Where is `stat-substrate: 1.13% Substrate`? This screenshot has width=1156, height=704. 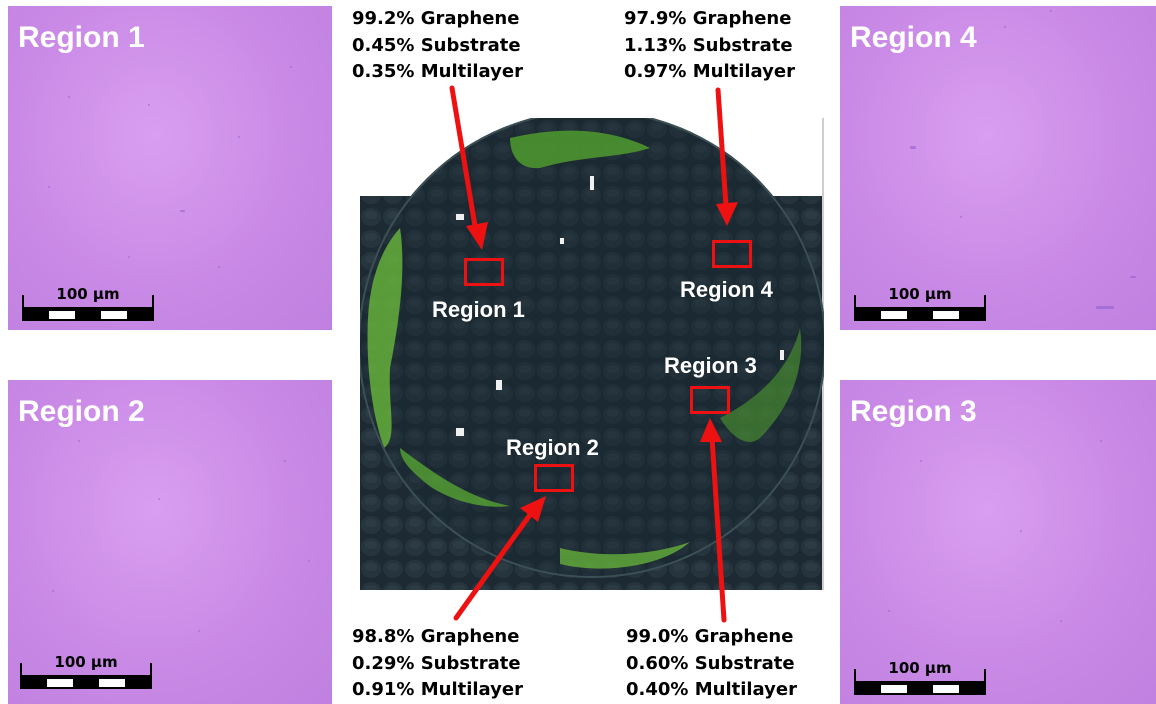 stat-substrate: 1.13% Substrate is located at coordinates (708, 45).